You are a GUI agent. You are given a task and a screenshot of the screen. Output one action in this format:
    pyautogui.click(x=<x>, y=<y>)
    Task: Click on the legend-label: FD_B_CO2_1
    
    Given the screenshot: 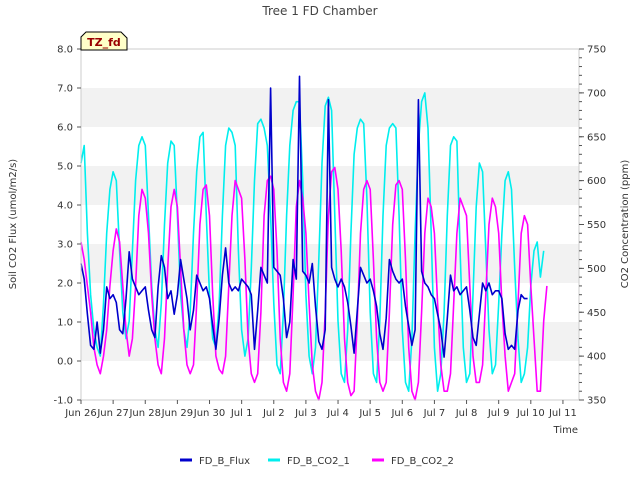 What is the action you would take?
    pyautogui.click(x=318, y=461)
    